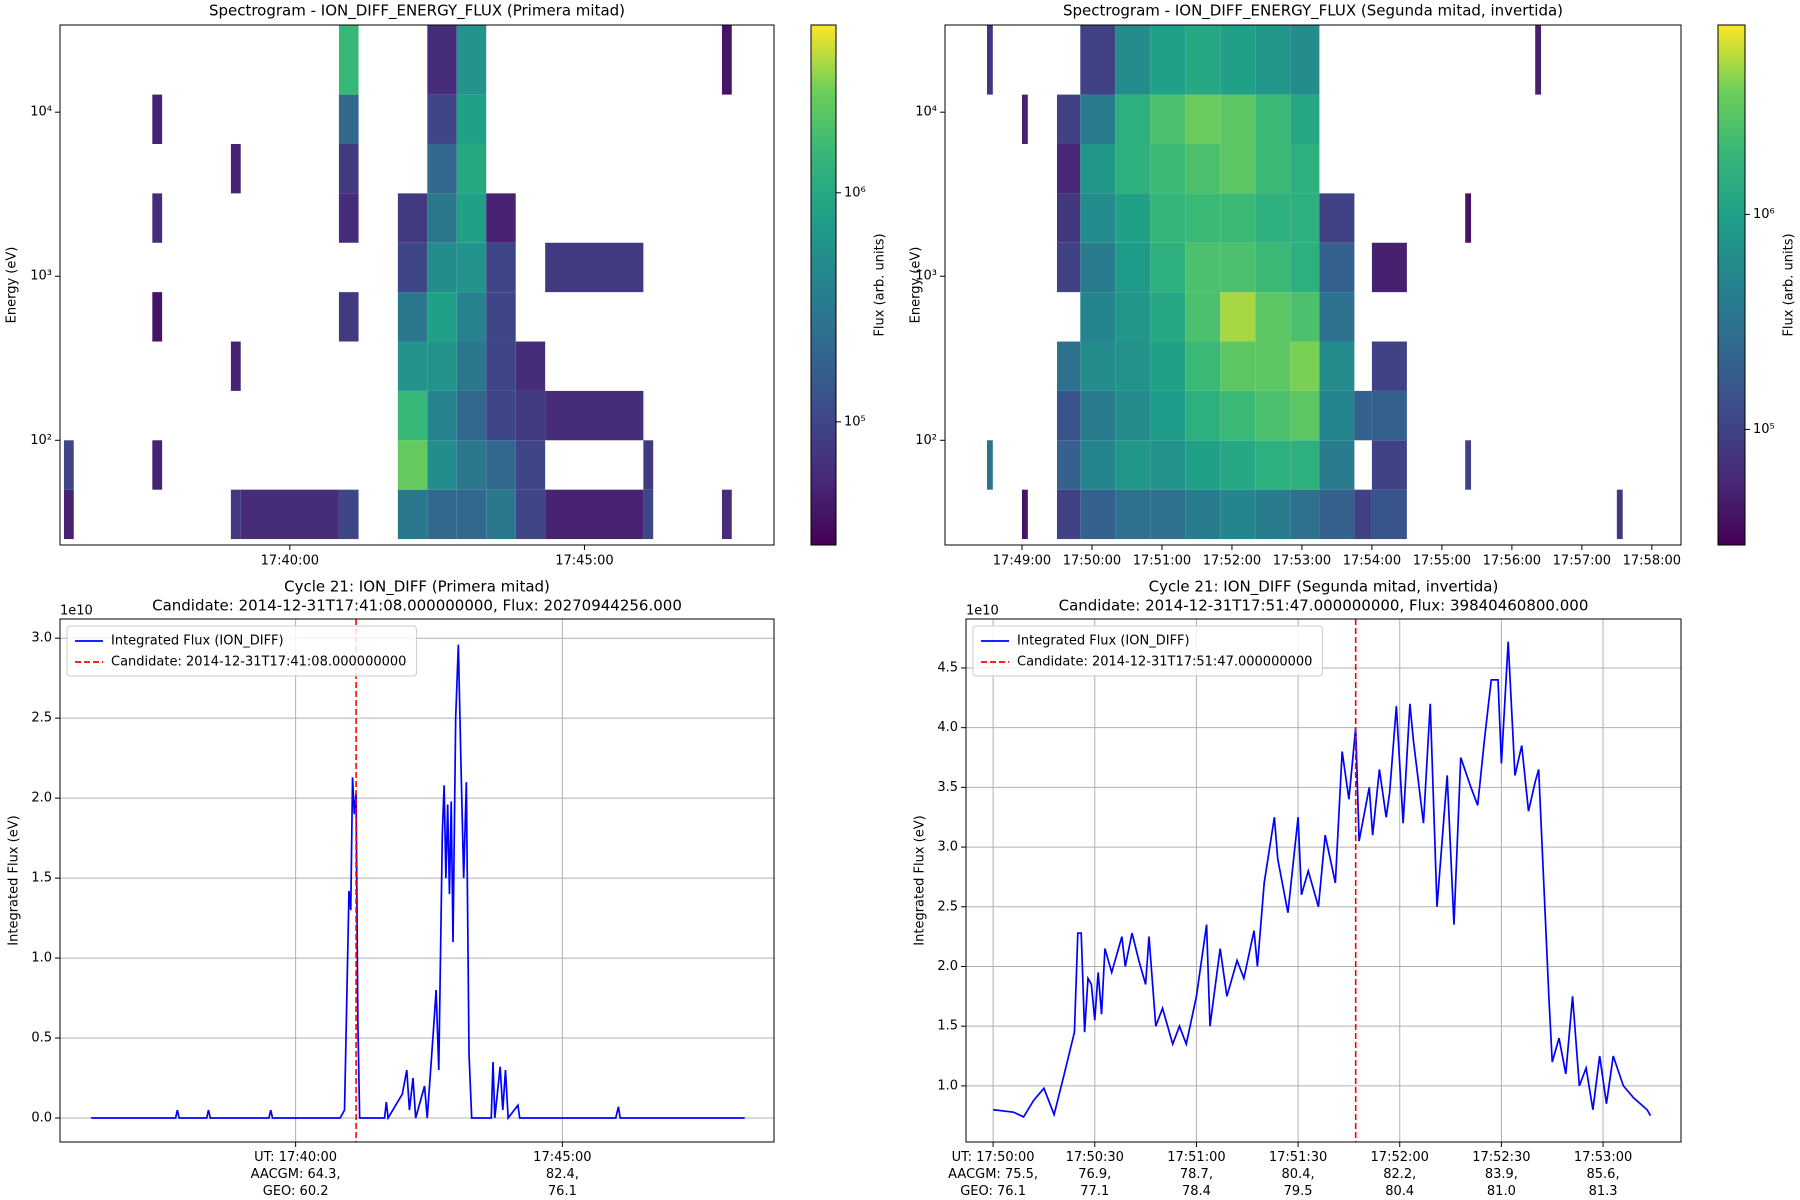  Describe the element at coordinates (947, 1085) in the screenshot. I see `y-tick-label: 1.0` at that location.